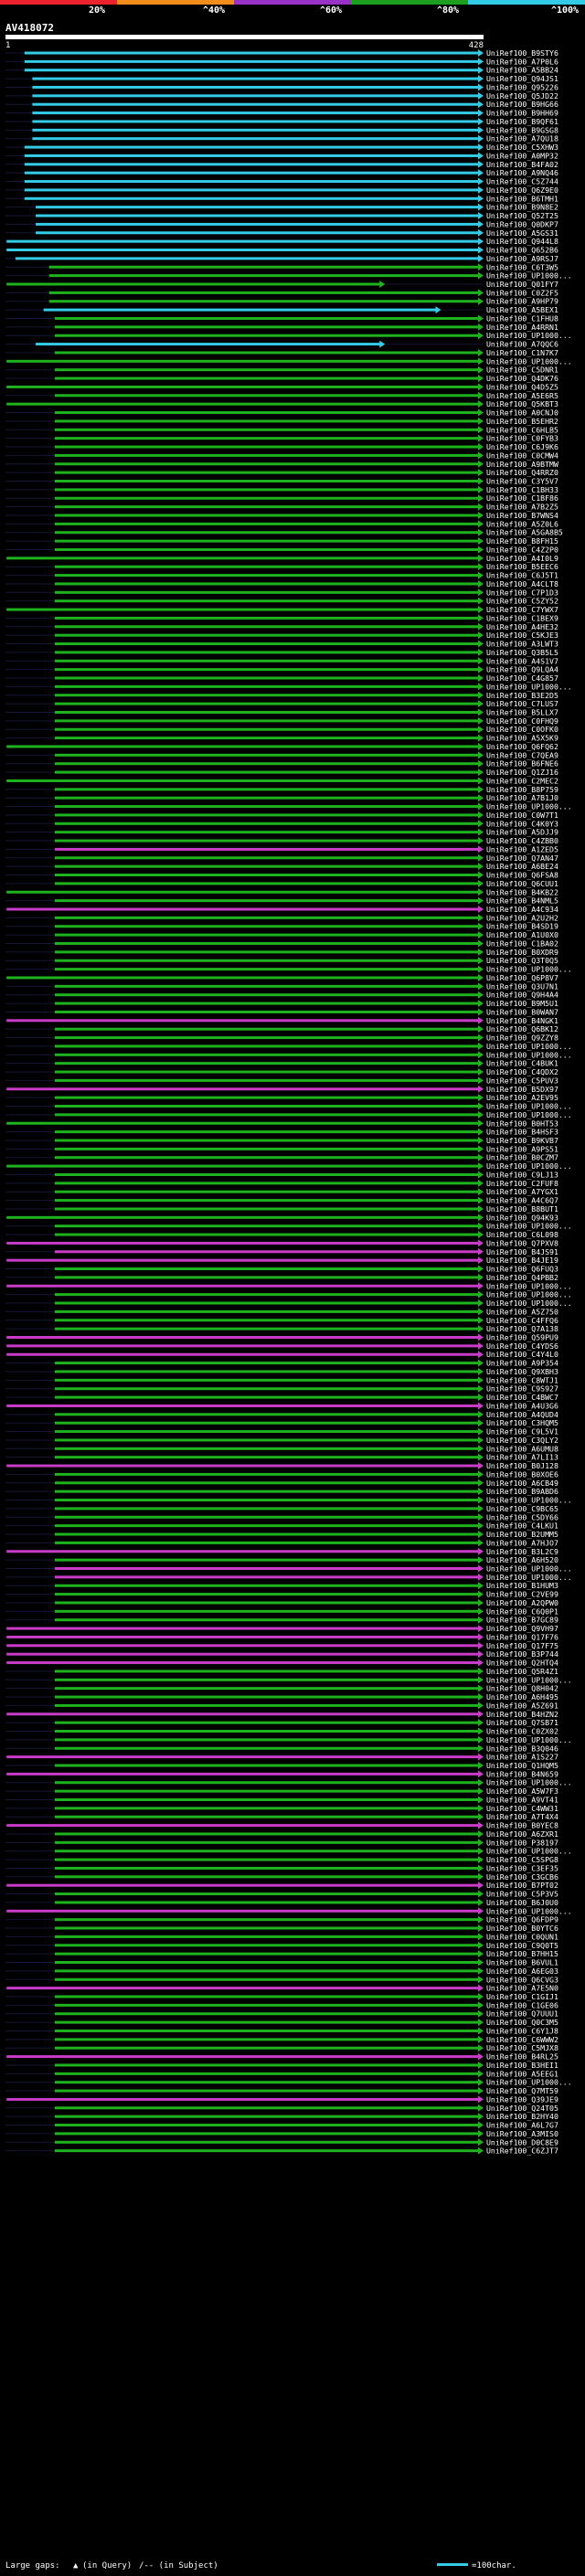 The image size is (585, 2576). I want to click on hit-label: UniRef100_B4N659, so click(522, 1773).